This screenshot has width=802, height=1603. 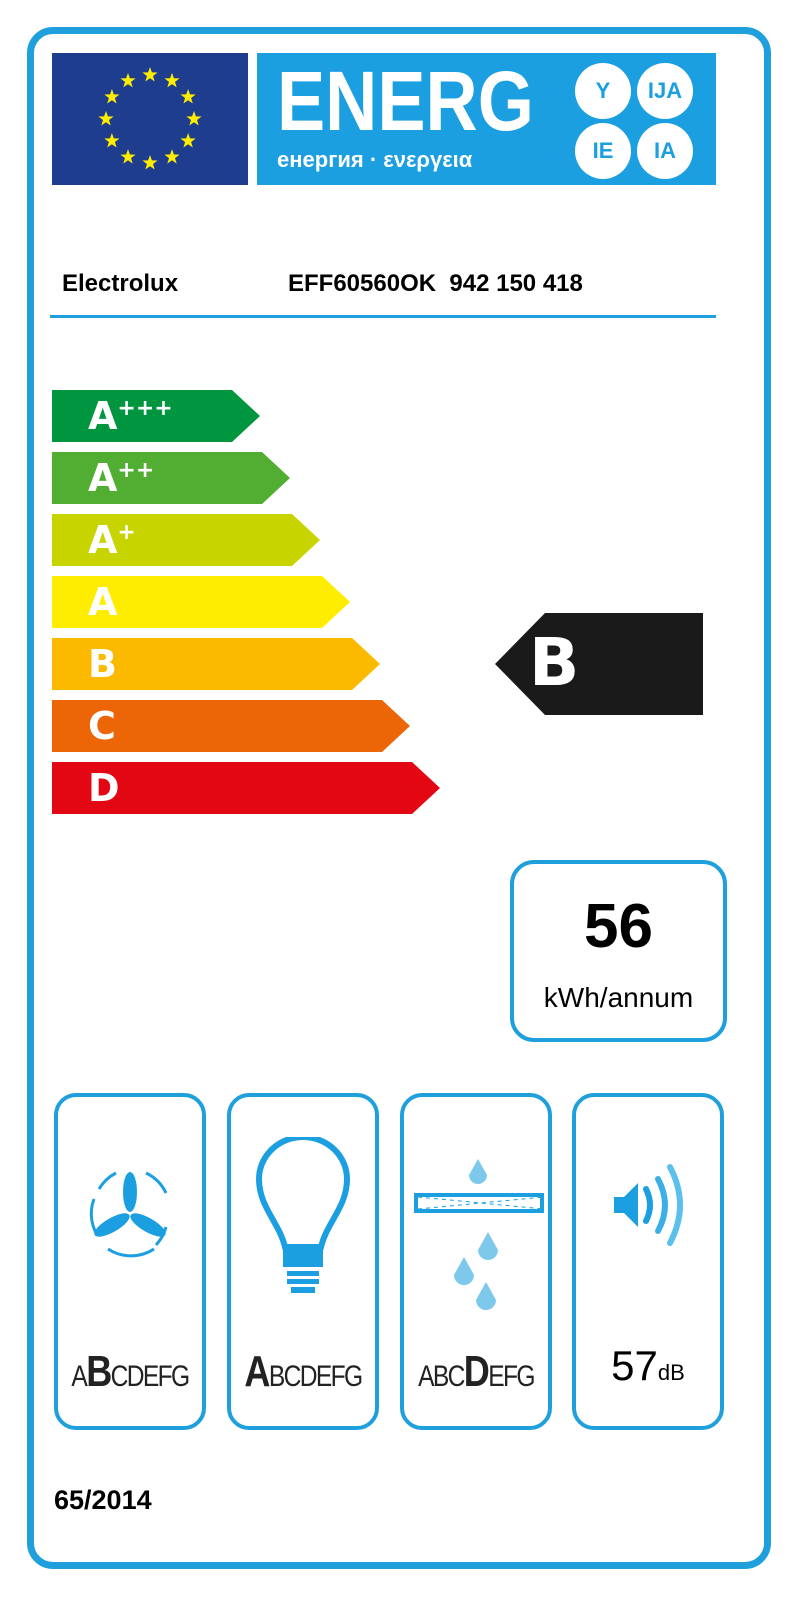 I want to click on noise-unit: dB, so click(x=671, y=1372).